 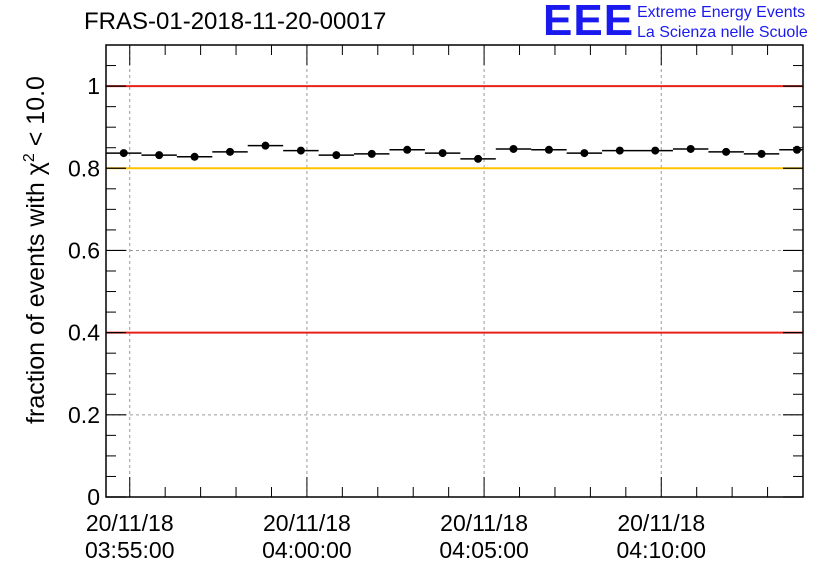 I want to click on logo-subtitle-line2: La Scienza nelle Scuole, so click(x=722, y=32).